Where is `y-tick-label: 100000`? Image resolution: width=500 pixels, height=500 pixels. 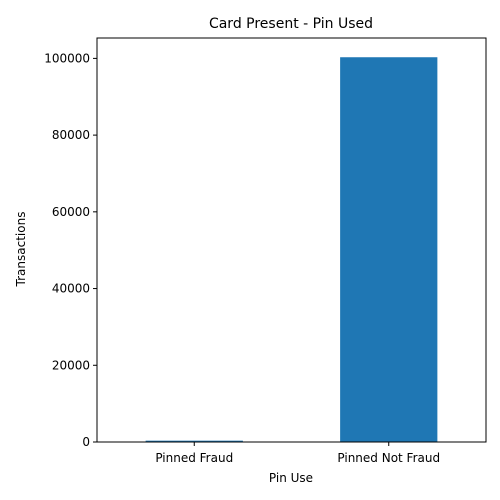 y-tick-label: 100000 is located at coordinates (67, 58).